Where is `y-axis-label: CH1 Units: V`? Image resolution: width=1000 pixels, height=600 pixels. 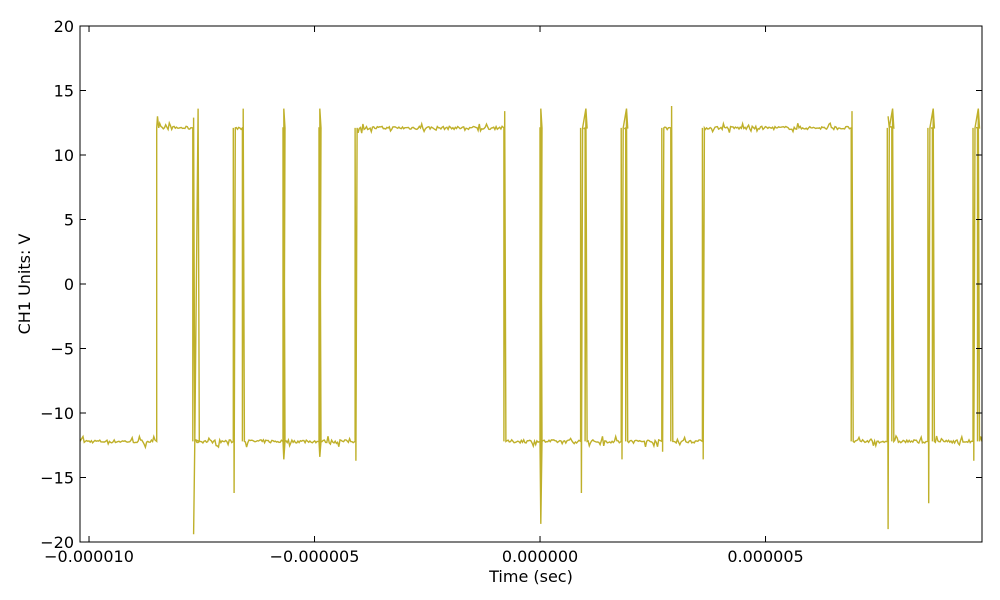 y-axis-label: CH1 Units: V is located at coordinates (24, 284).